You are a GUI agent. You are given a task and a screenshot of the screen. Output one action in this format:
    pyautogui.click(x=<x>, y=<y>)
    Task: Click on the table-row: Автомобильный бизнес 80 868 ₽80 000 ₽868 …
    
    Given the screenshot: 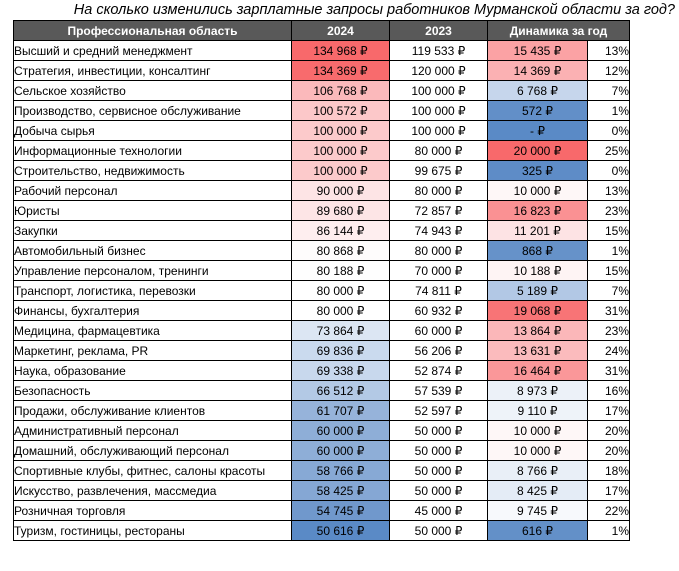 What is the action you would take?
    pyautogui.click(x=321, y=250)
    